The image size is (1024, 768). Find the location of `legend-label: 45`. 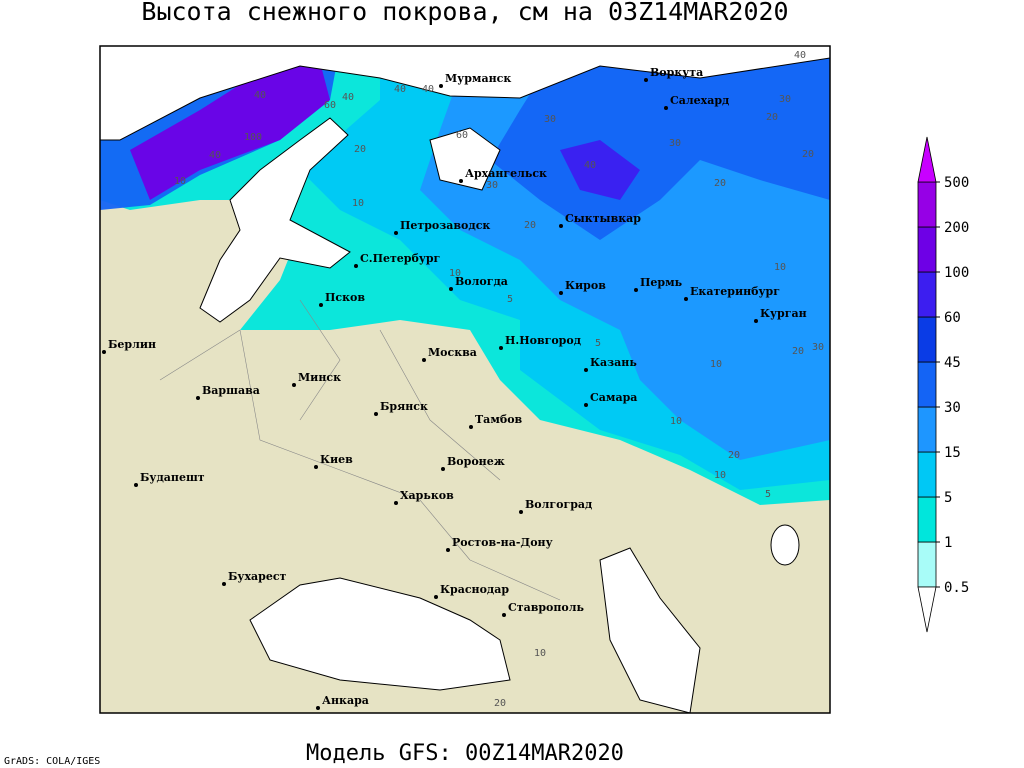

legend-label: 45 is located at coordinates (952, 363).